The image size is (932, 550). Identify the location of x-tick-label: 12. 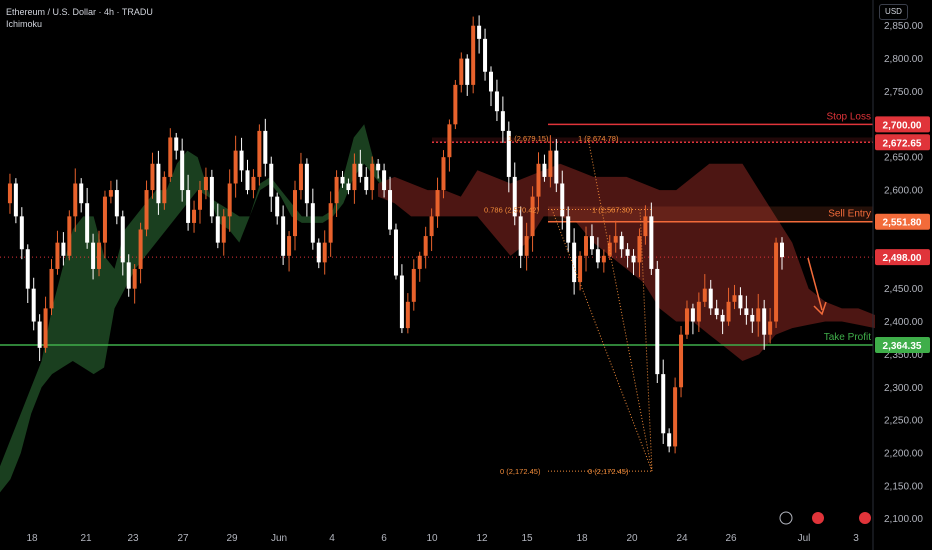
(482, 538).